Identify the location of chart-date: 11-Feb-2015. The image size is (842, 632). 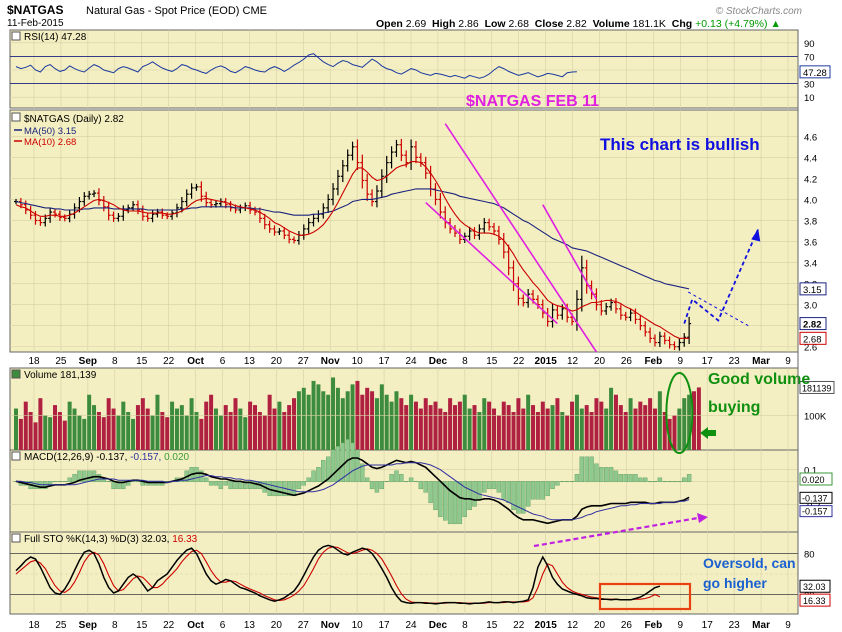
(35, 23).